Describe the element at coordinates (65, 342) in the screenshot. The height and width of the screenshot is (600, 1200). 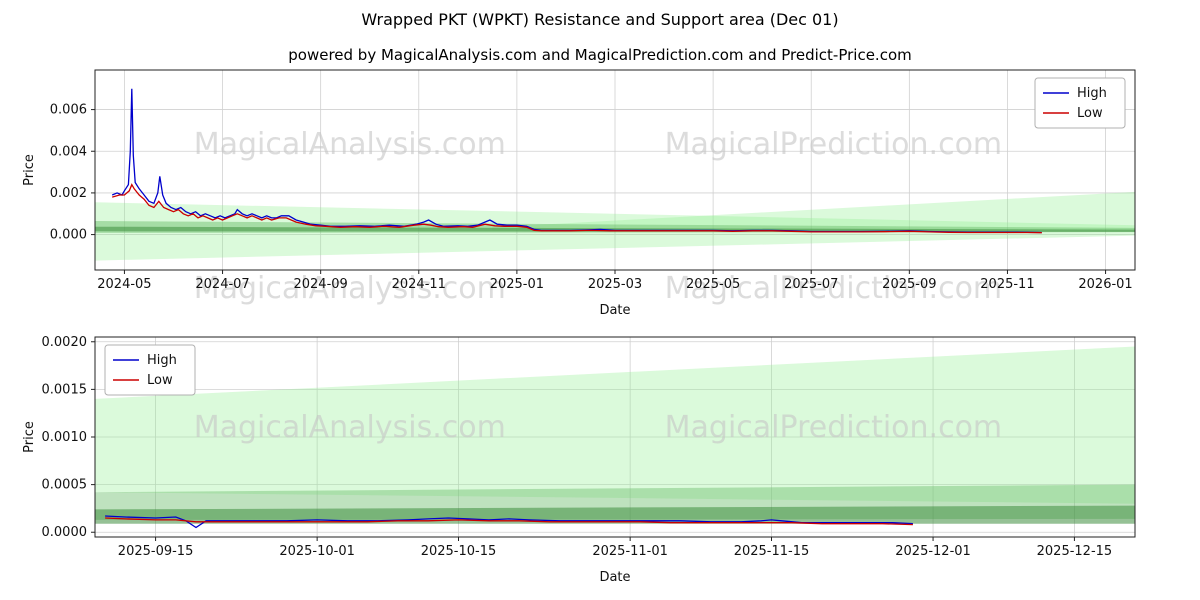
I see `y-tick-label: 0.0020` at that location.